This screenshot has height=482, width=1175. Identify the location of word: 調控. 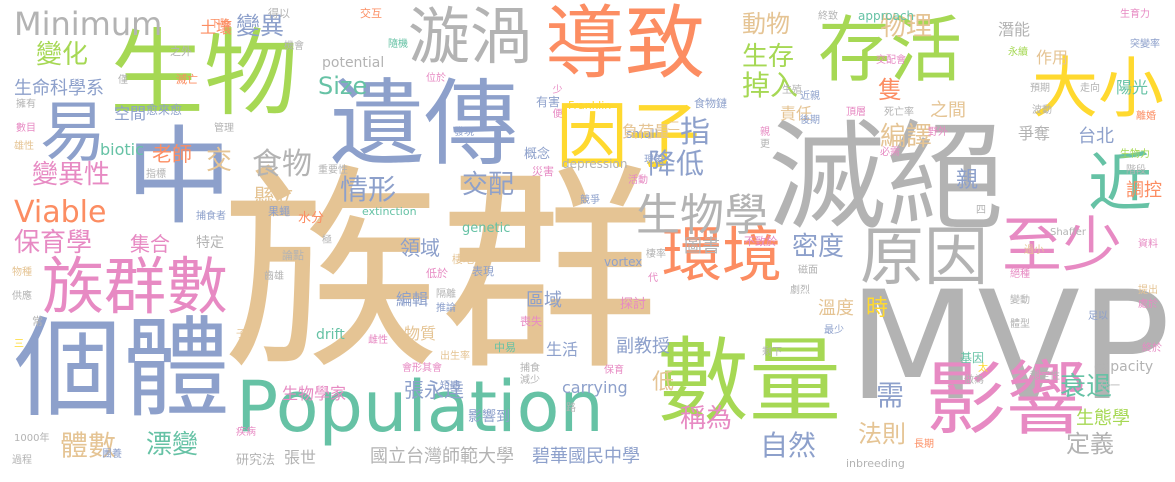
(1144, 190).